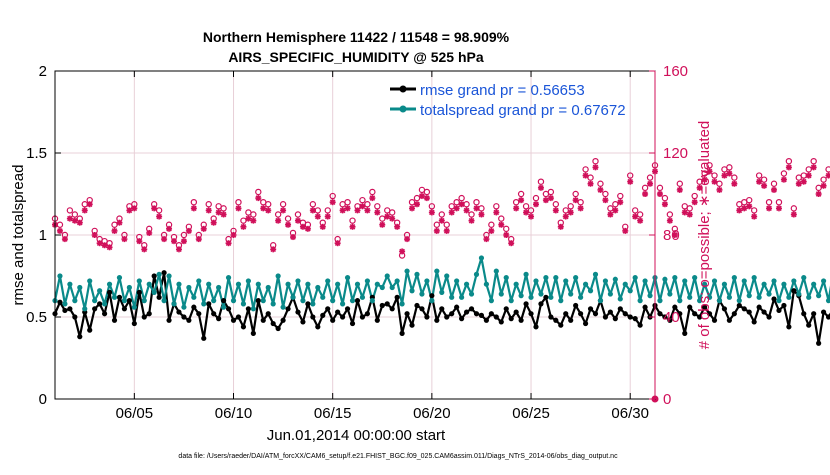 The width and height of the screenshot is (830, 475). Describe the element at coordinates (36, 317) in the screenshot. I see `y-left-tick-label: 0.5` at that location.